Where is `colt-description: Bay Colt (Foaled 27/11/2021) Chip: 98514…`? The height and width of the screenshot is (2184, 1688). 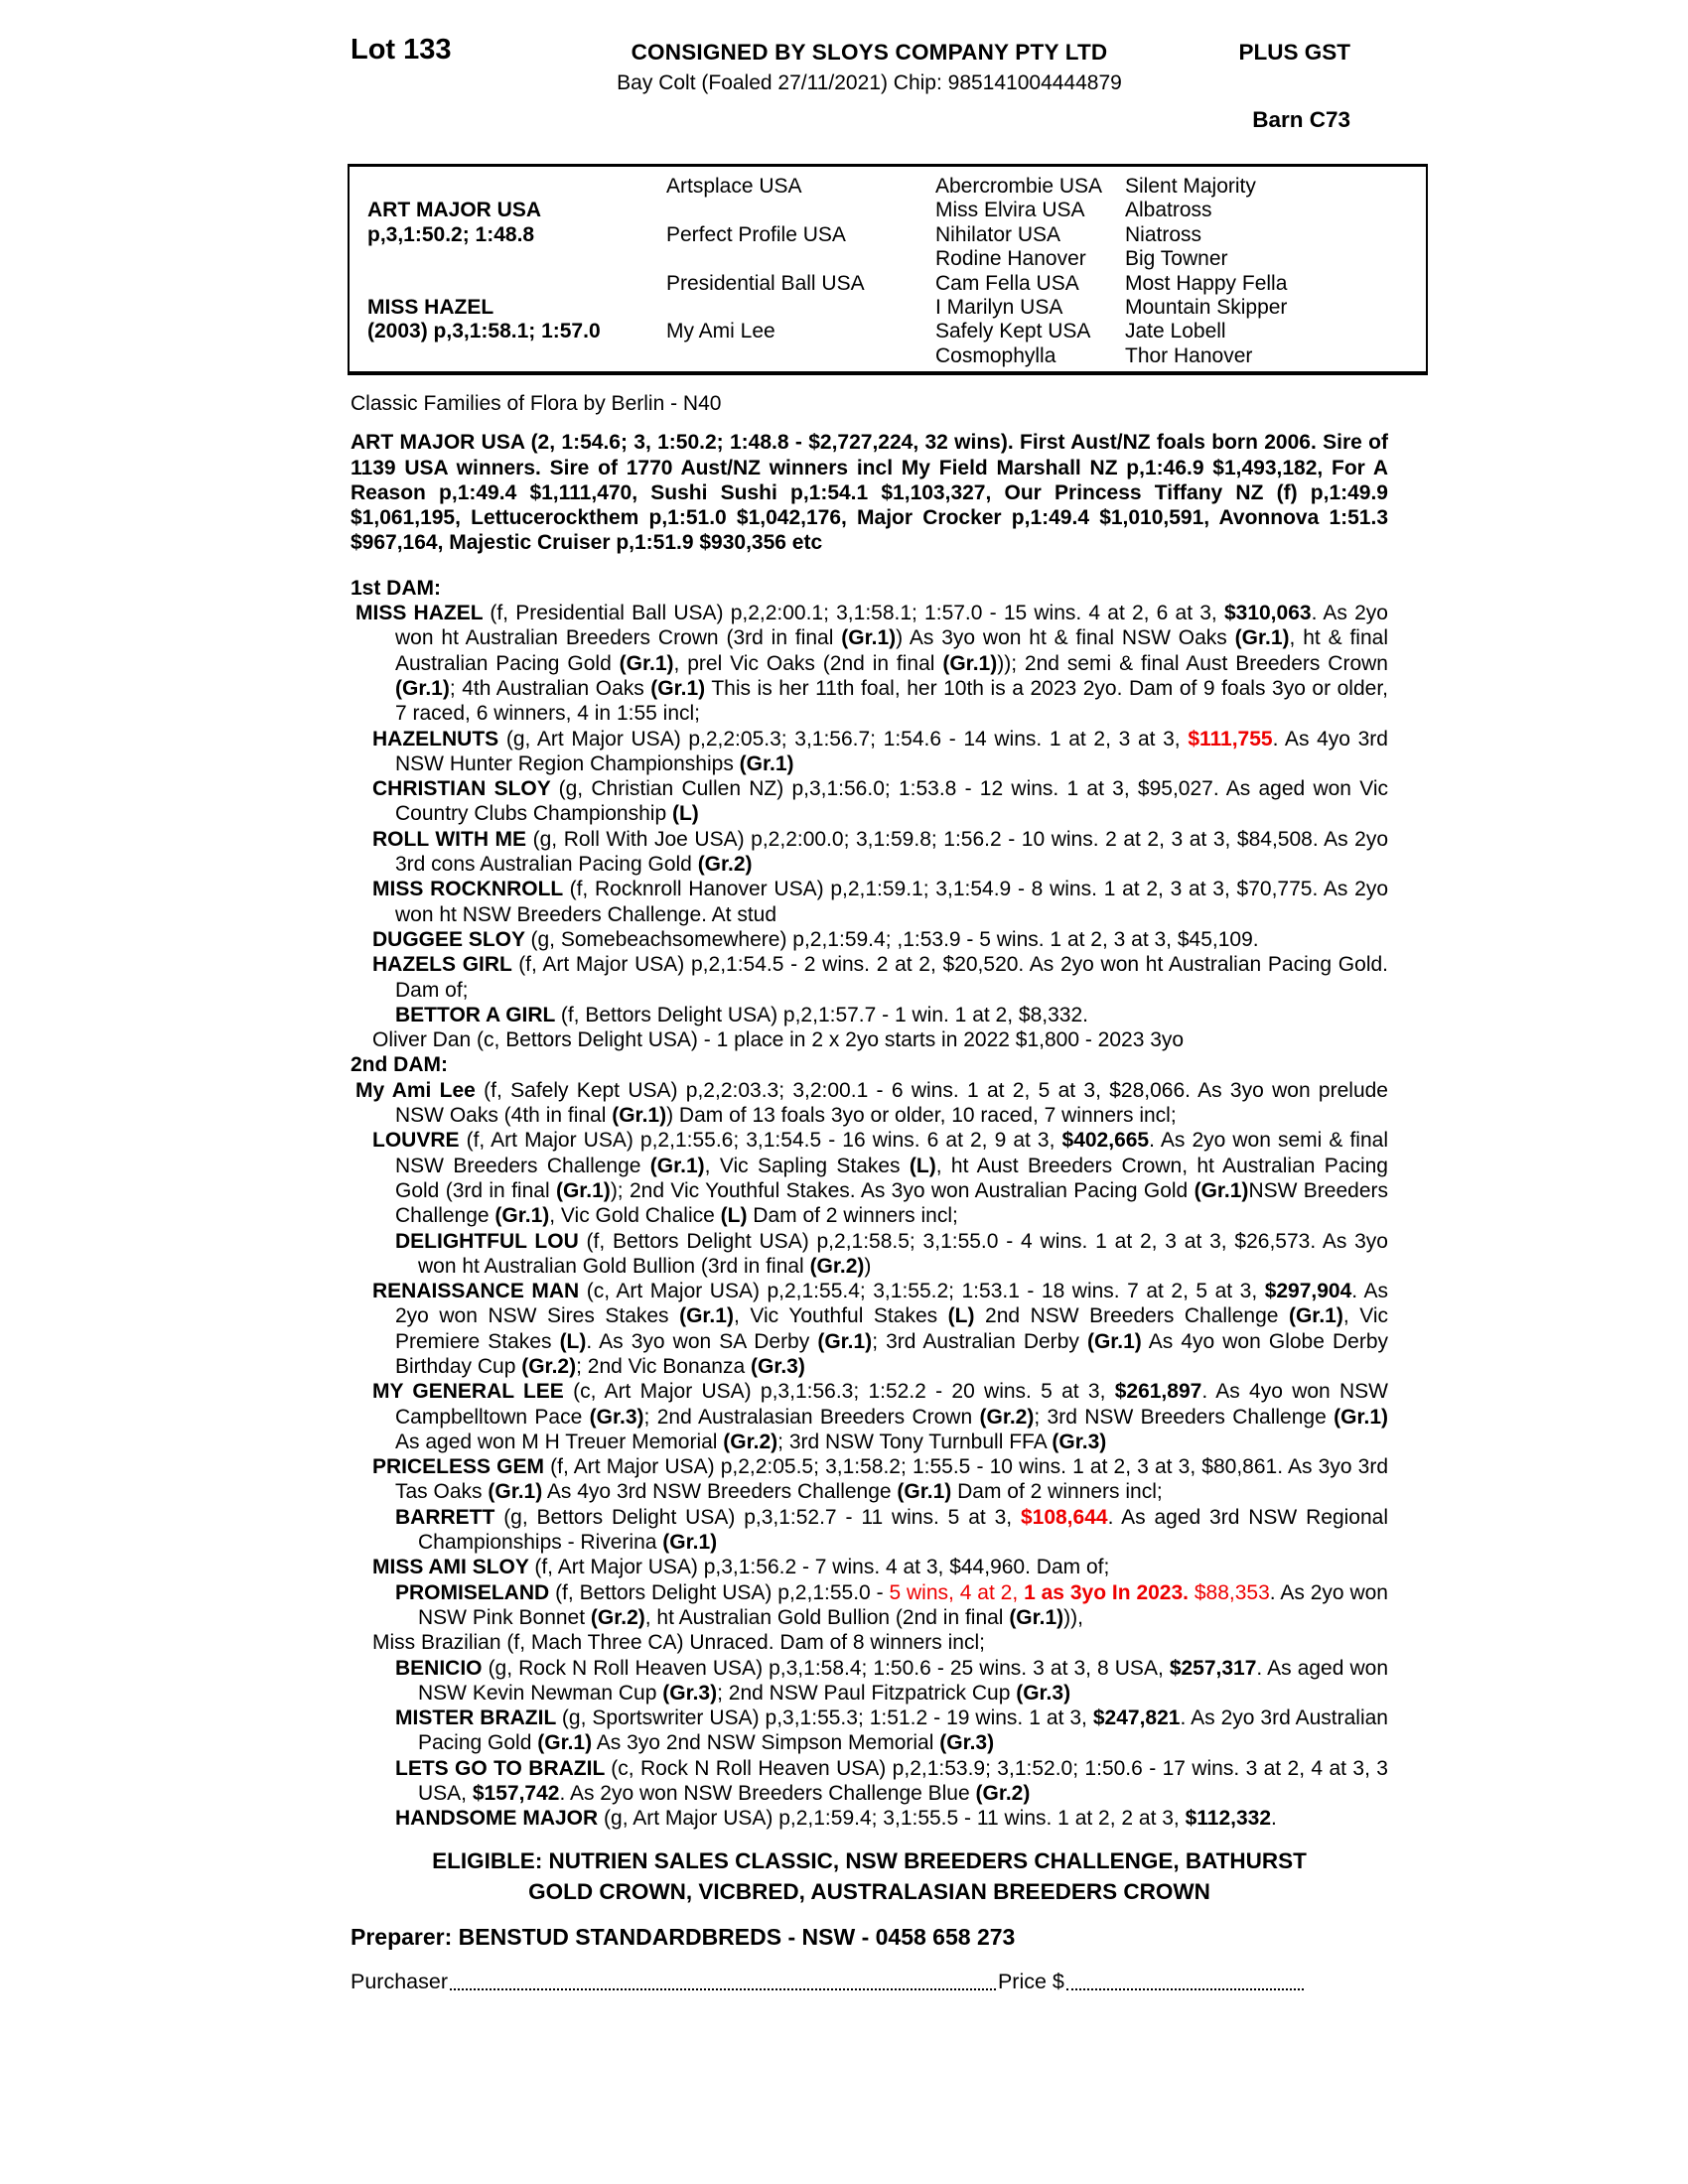
colt-description: Bay Colt (Foaled 27/11/2021) Chip: 98514… is located at coordinates (869, 82).